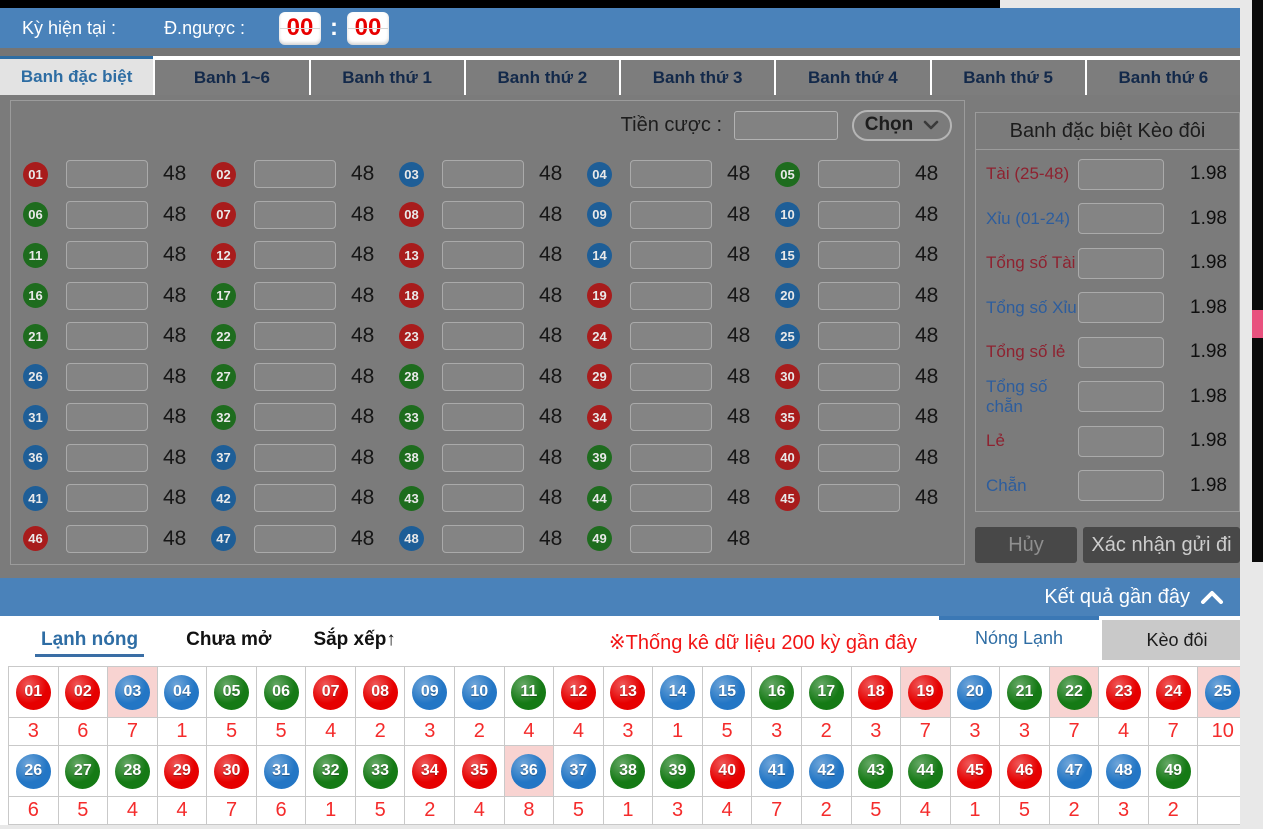  I want to click on bet-amount-input, so click(786, 125).